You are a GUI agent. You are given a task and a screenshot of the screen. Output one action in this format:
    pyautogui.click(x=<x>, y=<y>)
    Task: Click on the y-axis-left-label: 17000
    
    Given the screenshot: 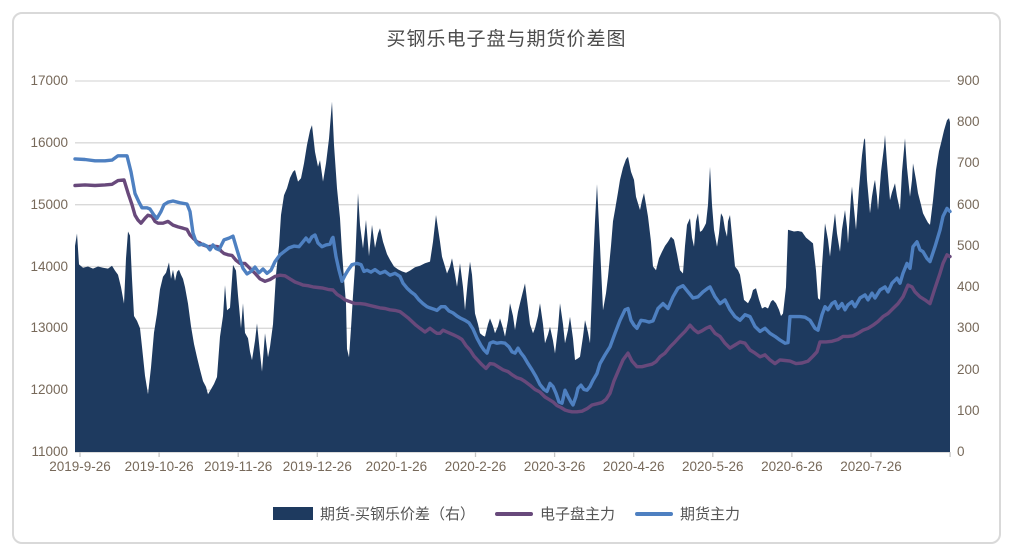 What is the action you would take?
    pyautogui.click(x=49, y=80)
    